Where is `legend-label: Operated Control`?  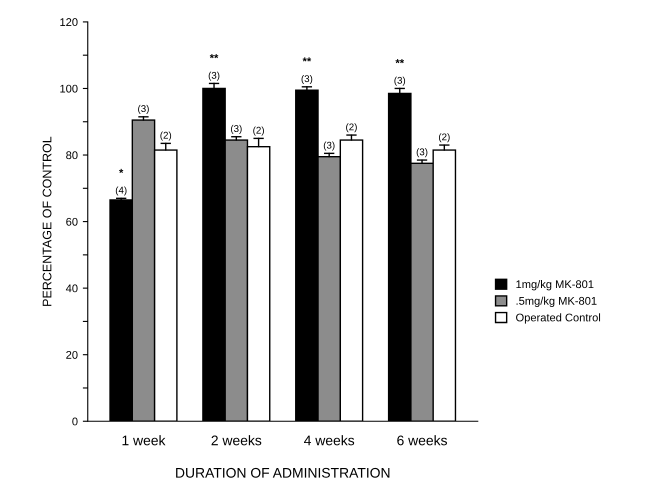
legend-label: Operated Control is located at coordinates (558, 318).